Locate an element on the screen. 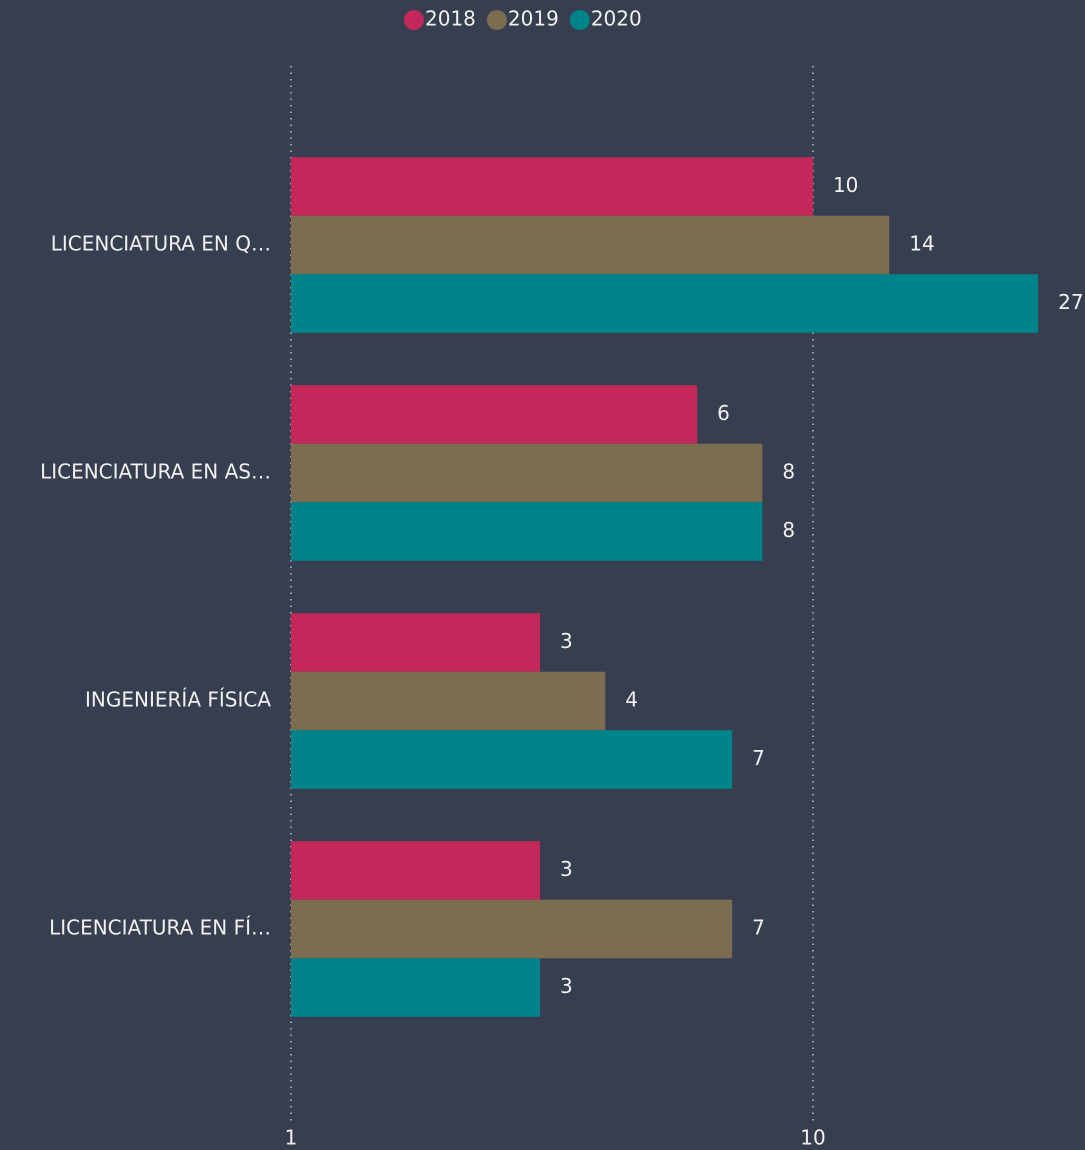 Image resolution: width=1085 pixels, height=1150 pixels. value-label: 4 is located at coordinates (631, 700).